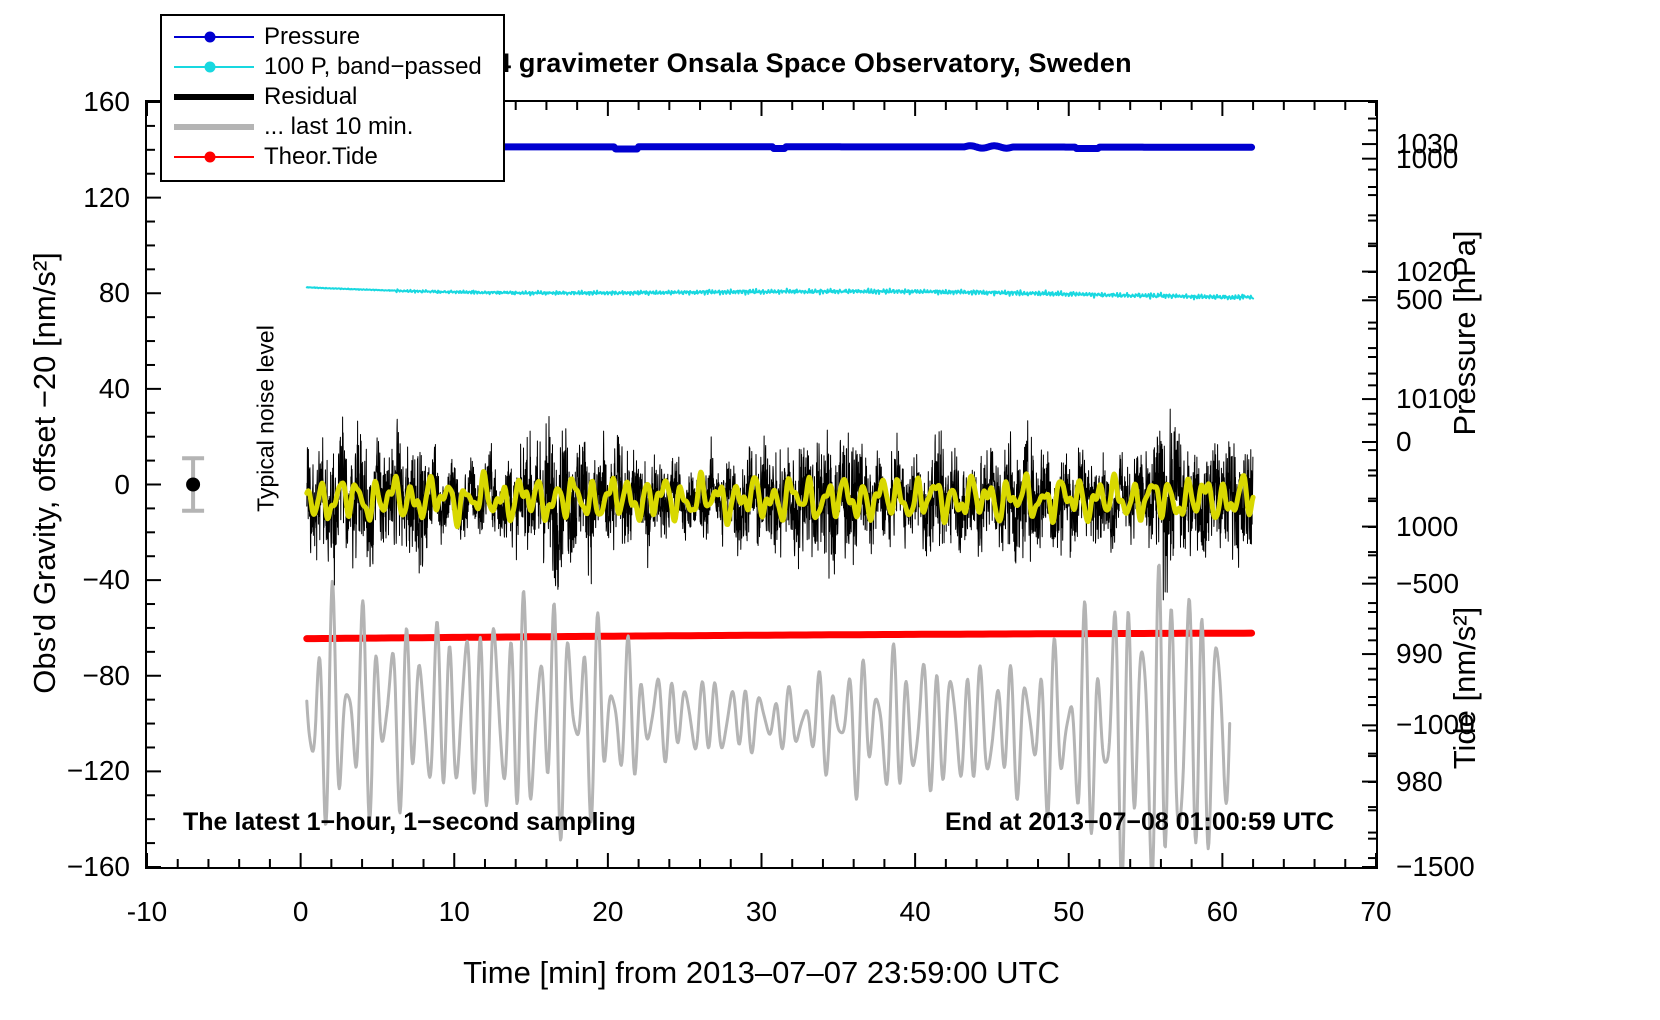  I want to click on legend-item: 100 P, band−passed, so click(332, 67).